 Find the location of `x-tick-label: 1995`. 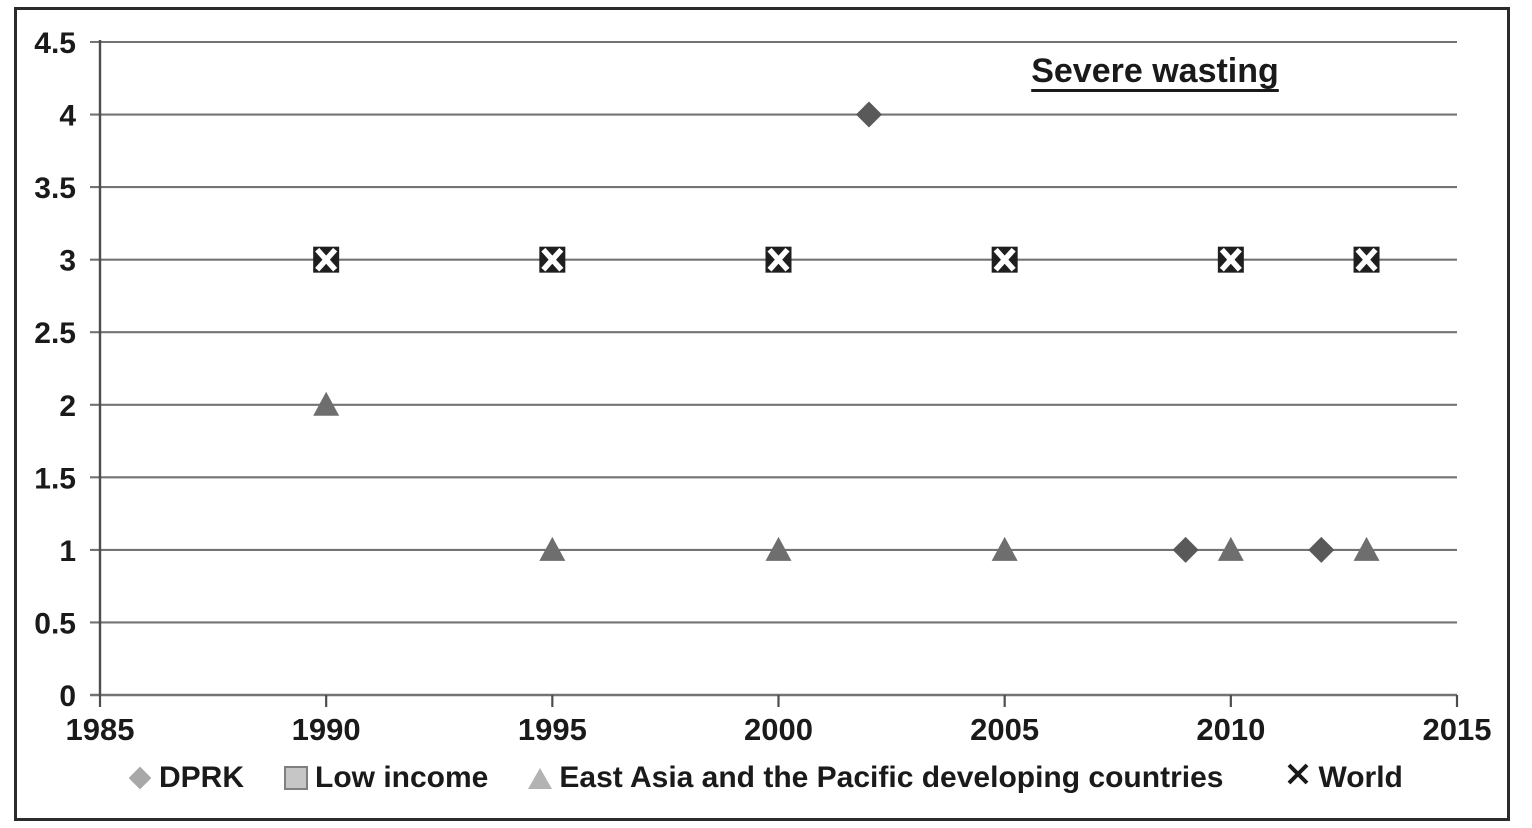

x-tick-label: 1995 is located at coordinates (552, 729).